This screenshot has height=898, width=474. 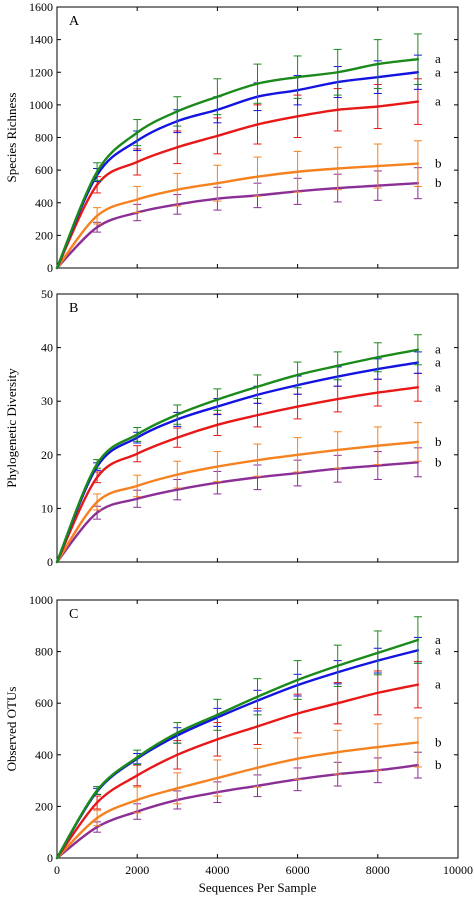 I want to click on y-tick-label: 600, so click(x=44, y=703).